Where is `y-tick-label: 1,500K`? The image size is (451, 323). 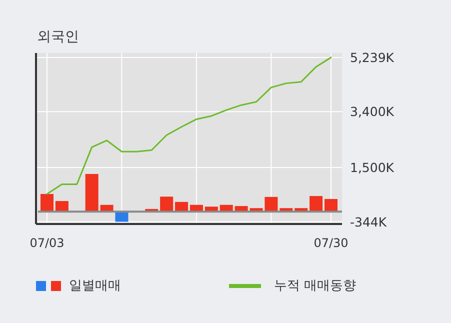
y-tick-label: 1,500K is located at coordinates (372, 167).